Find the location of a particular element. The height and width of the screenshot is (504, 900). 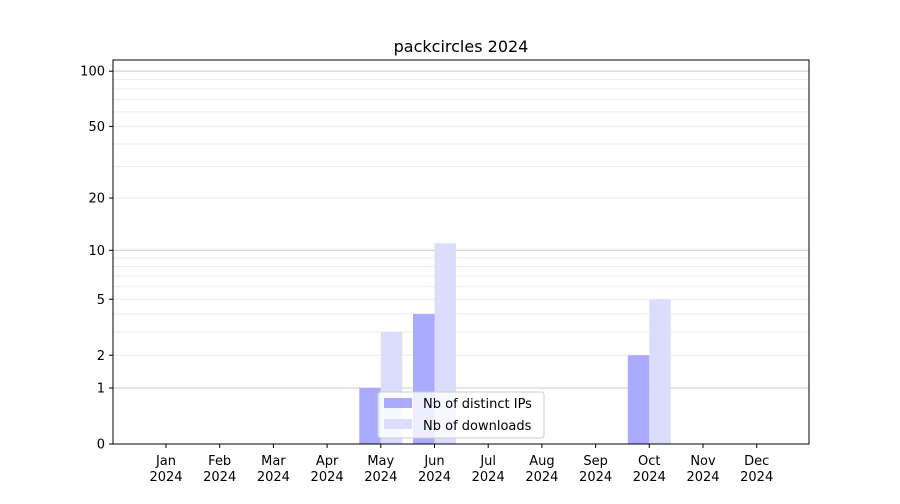

x-tick-label: Jul 2024 is located at coordinates (488, 469).